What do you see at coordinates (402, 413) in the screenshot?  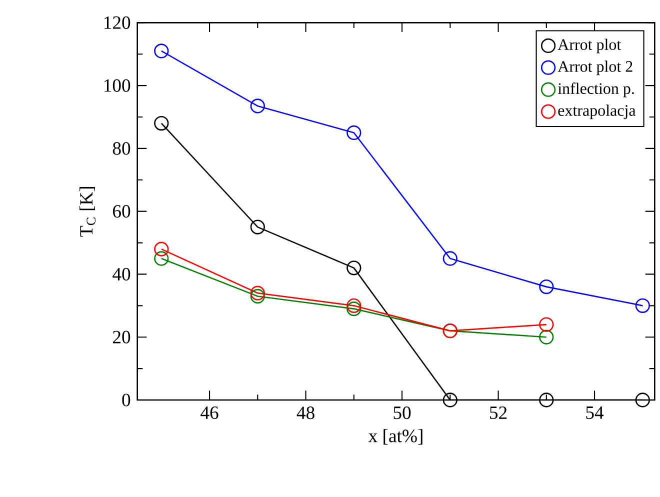 I see `x-tick-label: 50` at bounding box center [402, 413].